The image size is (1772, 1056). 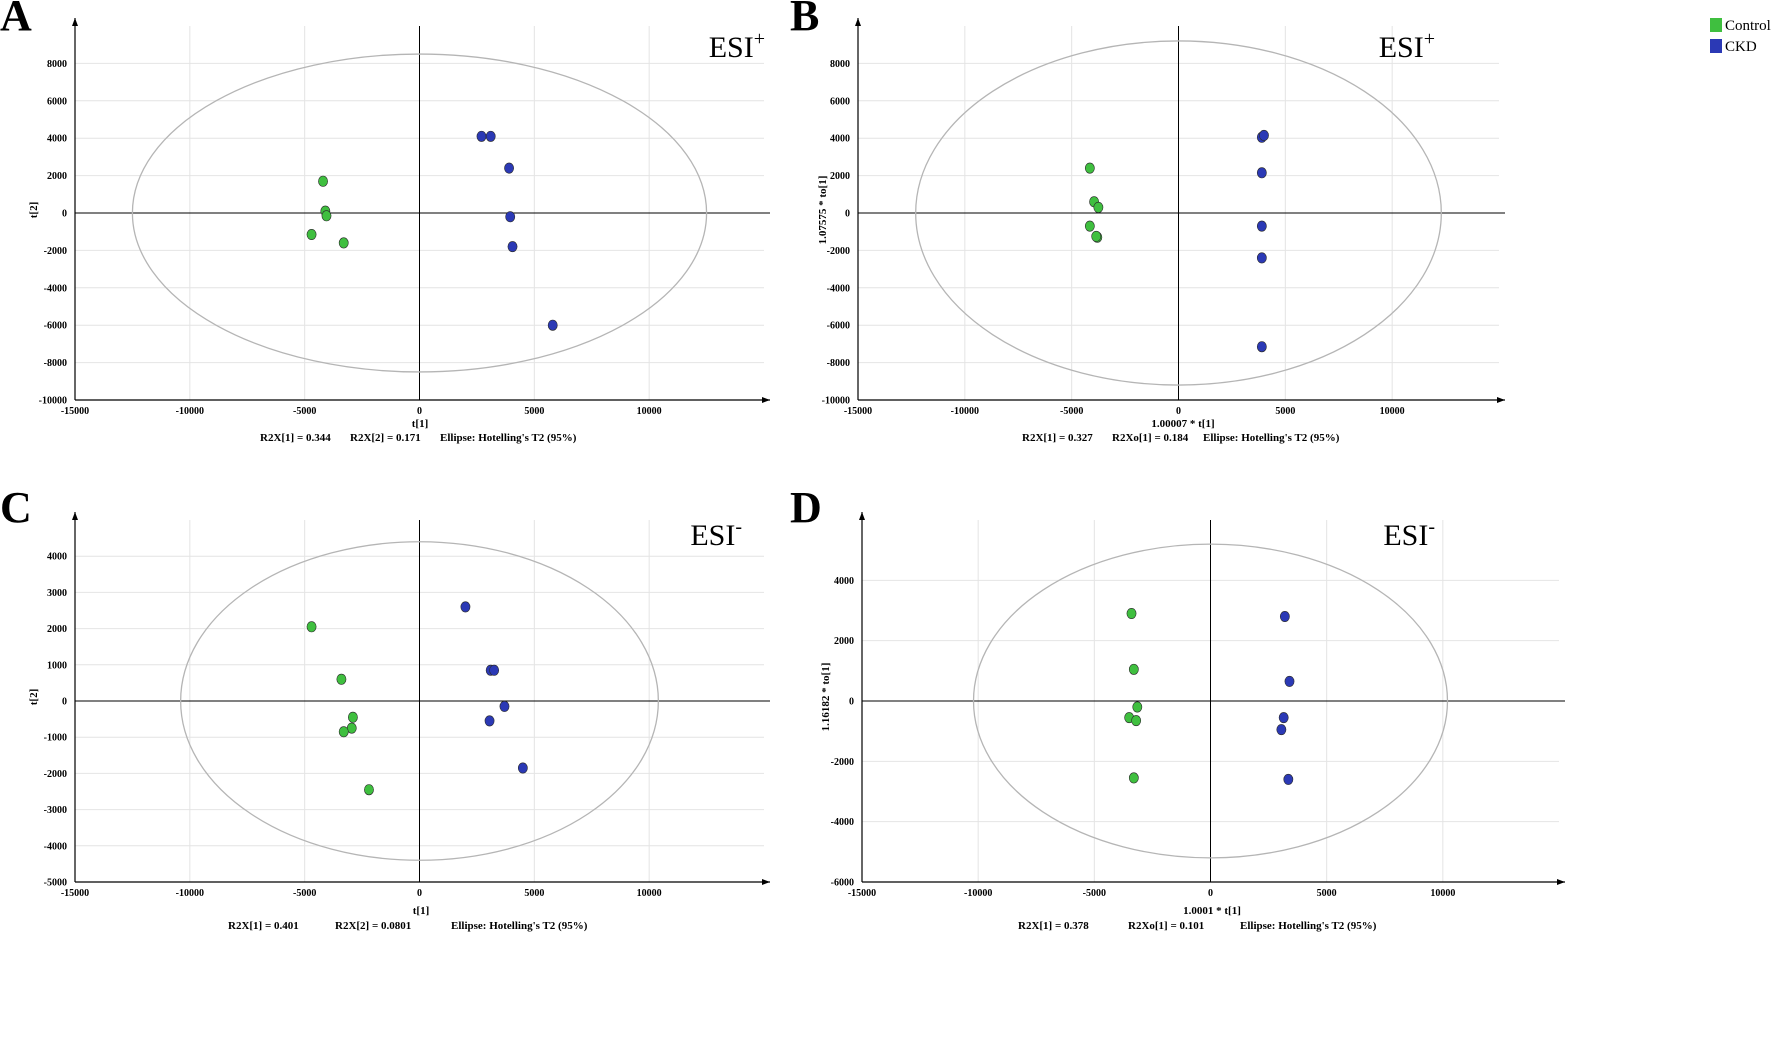 I want to click on model-stat: Ellipse: Hotelling's T2 (95%), so click(x=519, y=926).